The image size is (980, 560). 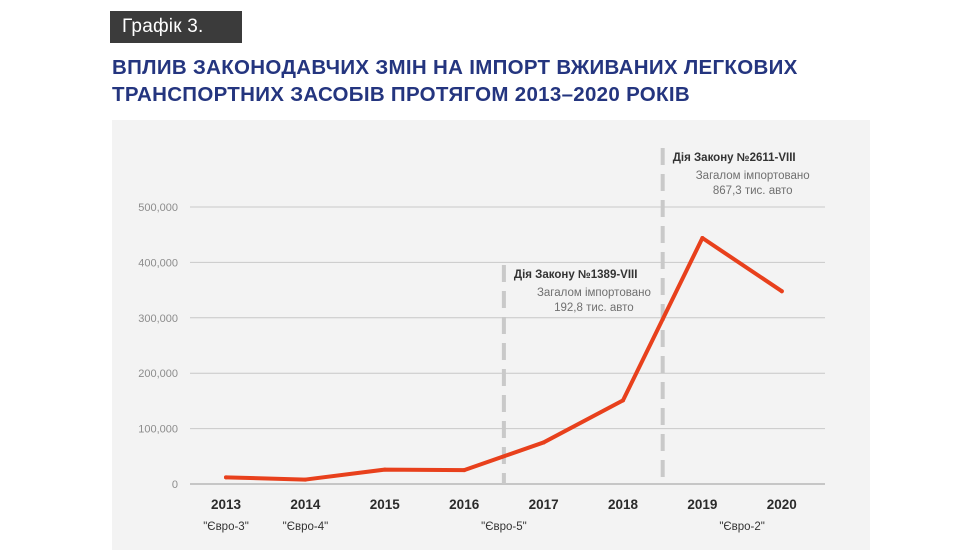 I want to click on y-tick-label: 400,000, so click(x=158, y=263).